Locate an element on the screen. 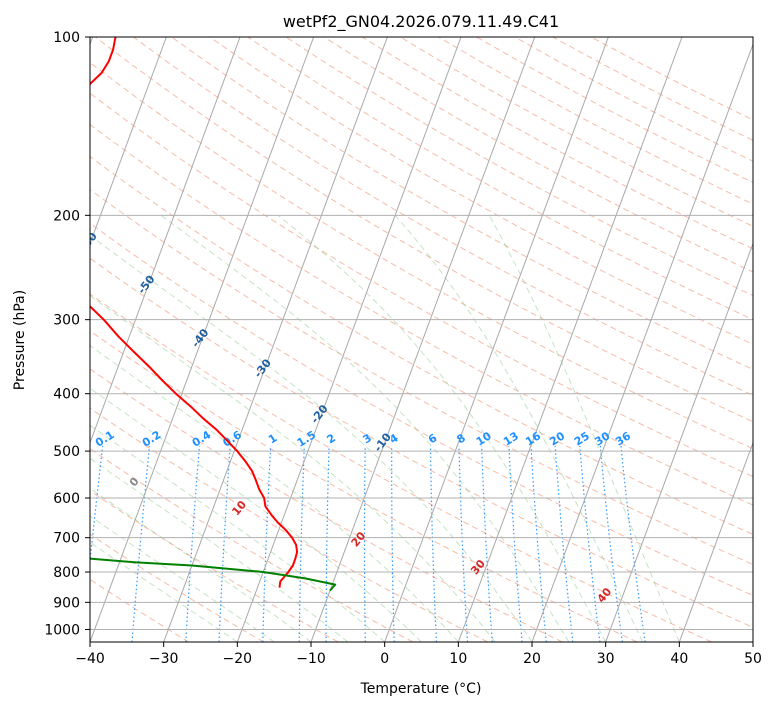  y-tick-label: 200 is located at coordinates (66, 216).